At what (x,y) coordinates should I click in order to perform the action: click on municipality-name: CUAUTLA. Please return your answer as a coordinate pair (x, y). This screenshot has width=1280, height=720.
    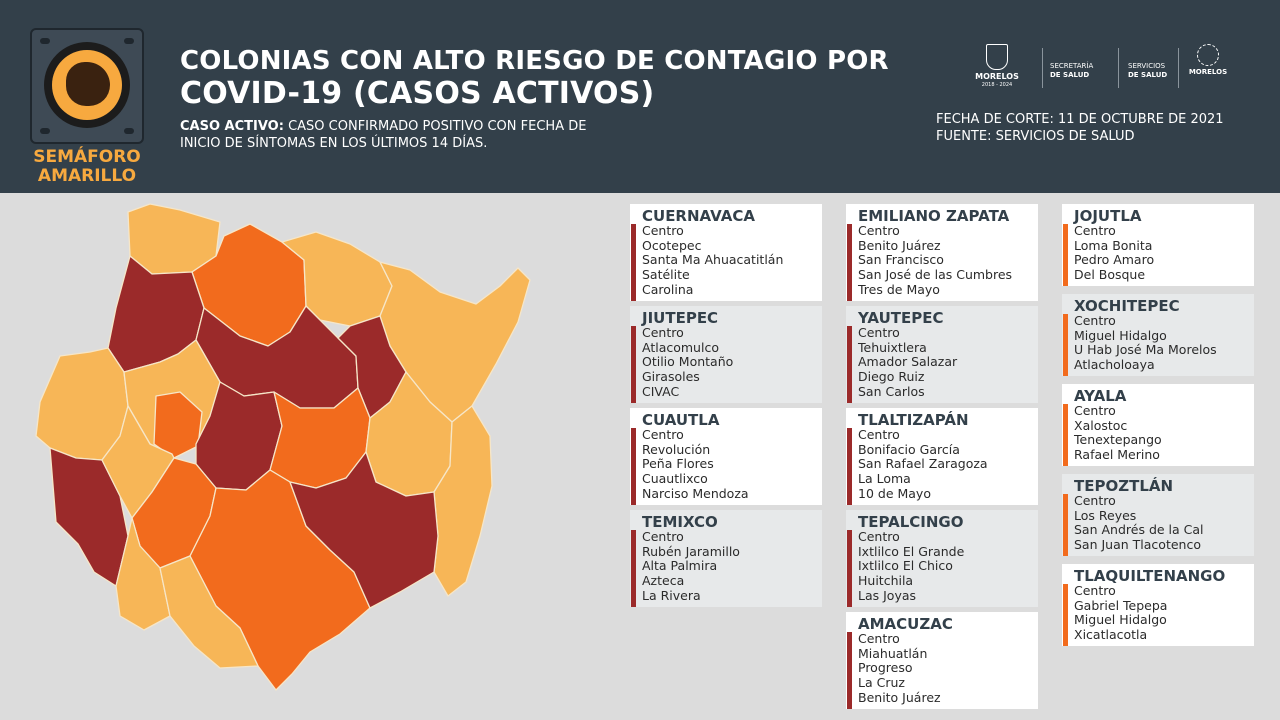
    Looking at the image, I should click on (681, 420).